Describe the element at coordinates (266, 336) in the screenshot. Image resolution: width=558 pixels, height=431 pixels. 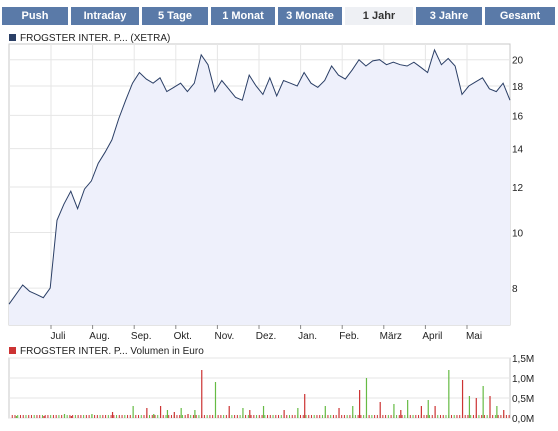
I see `price-x-tick-label: Dez.` at that location.